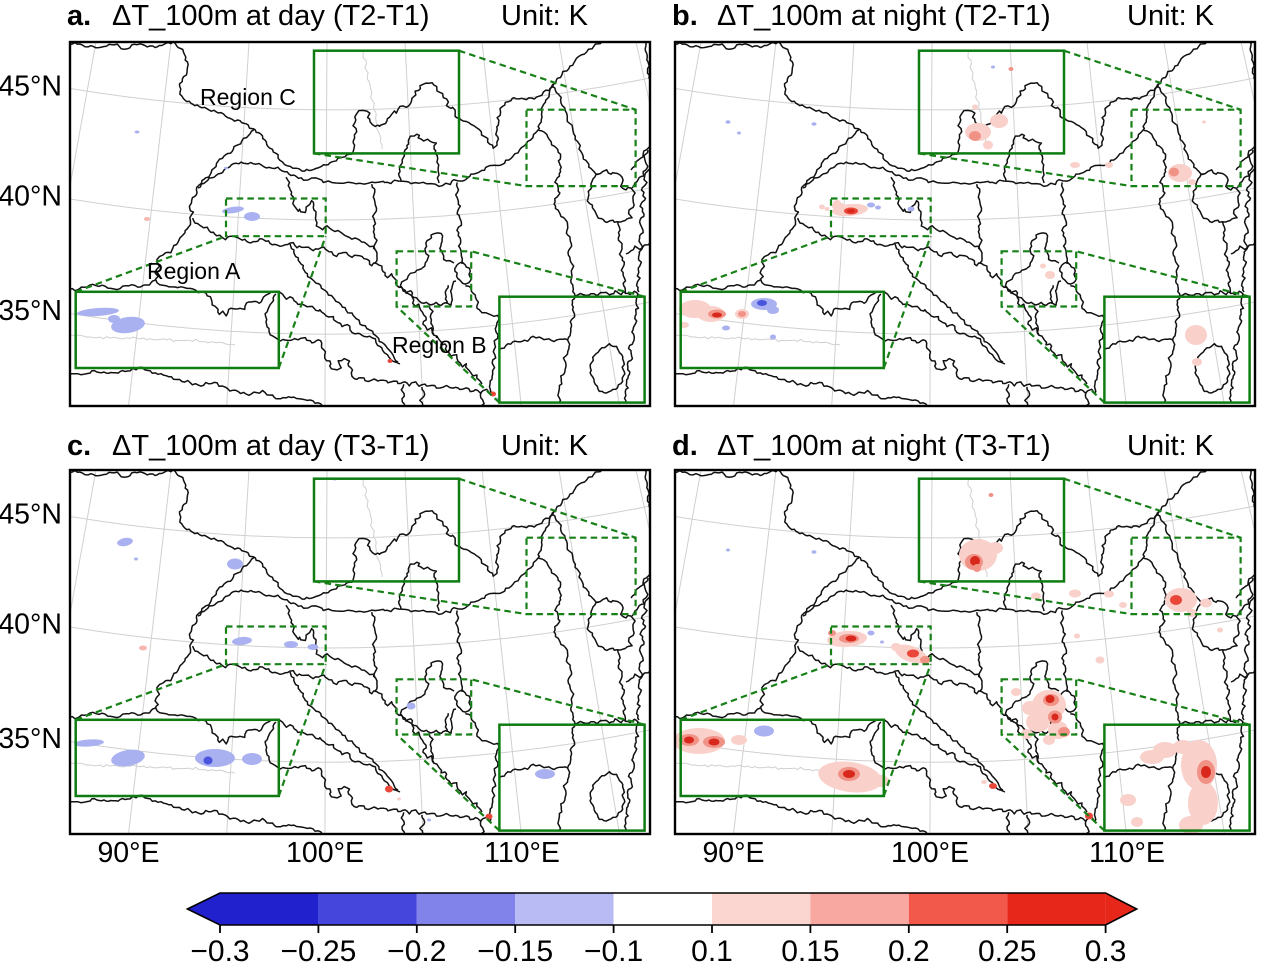 The height and width of the screenshot is (970, 1268). What do you see at coordinates (685, 446) in the screenshot?
I see `svg-text: d.` at bounding box center [685, 446].